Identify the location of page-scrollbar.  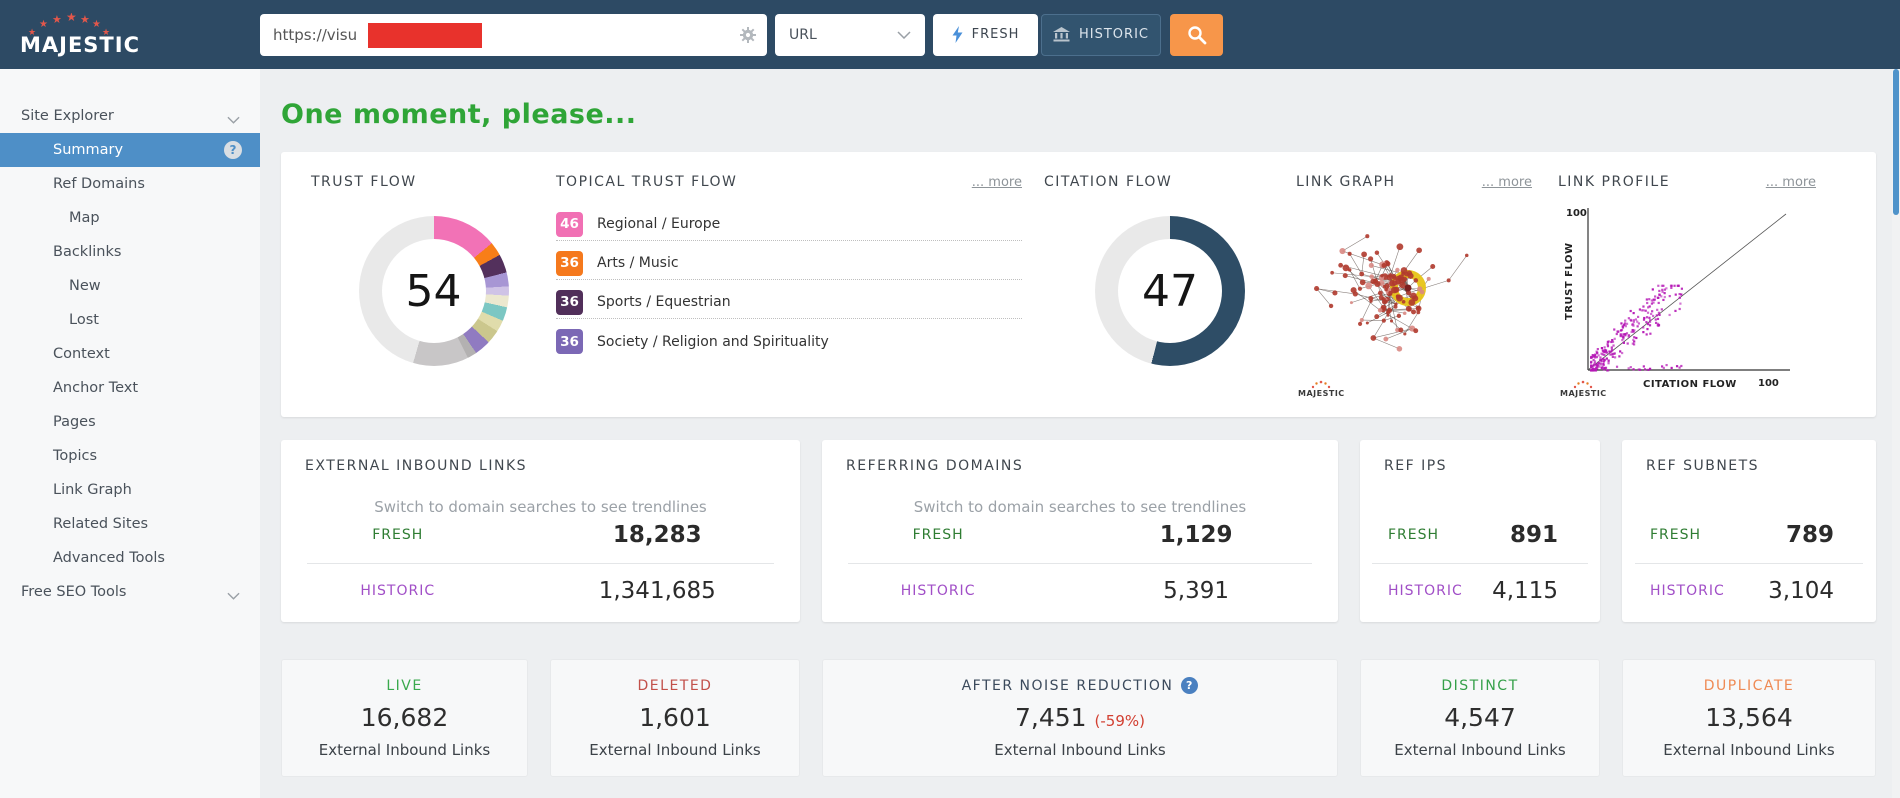
(1896, 433).